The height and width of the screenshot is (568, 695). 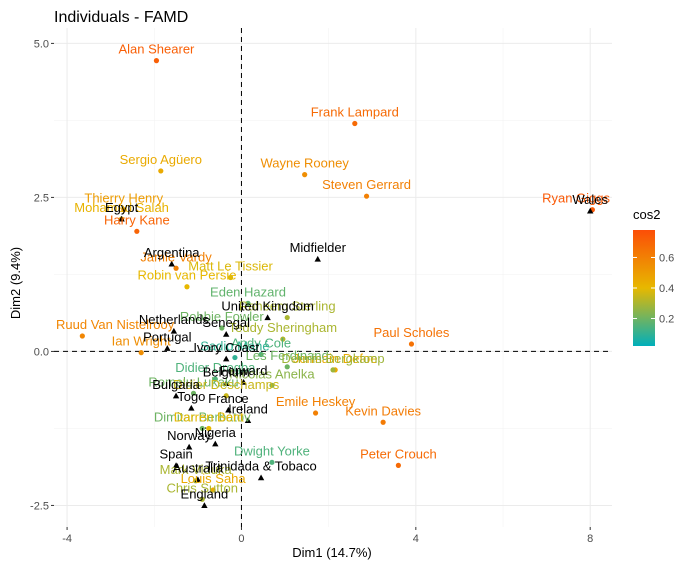 What do you see at coordinates (318, 247) in the screenshot?
I see `supplementary-label: Midfielder` at bounding box center [318, 247].